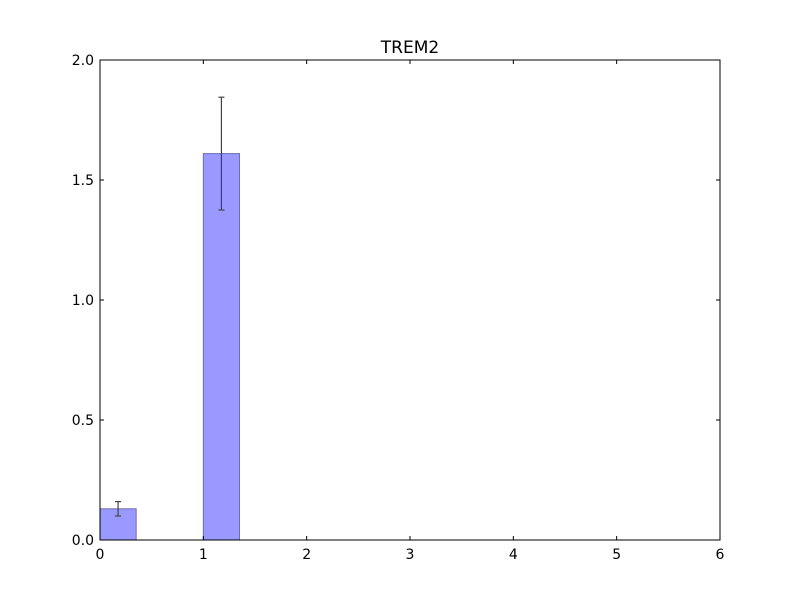  I want to click on y-tick-label: 1.0, so click(83, 301).